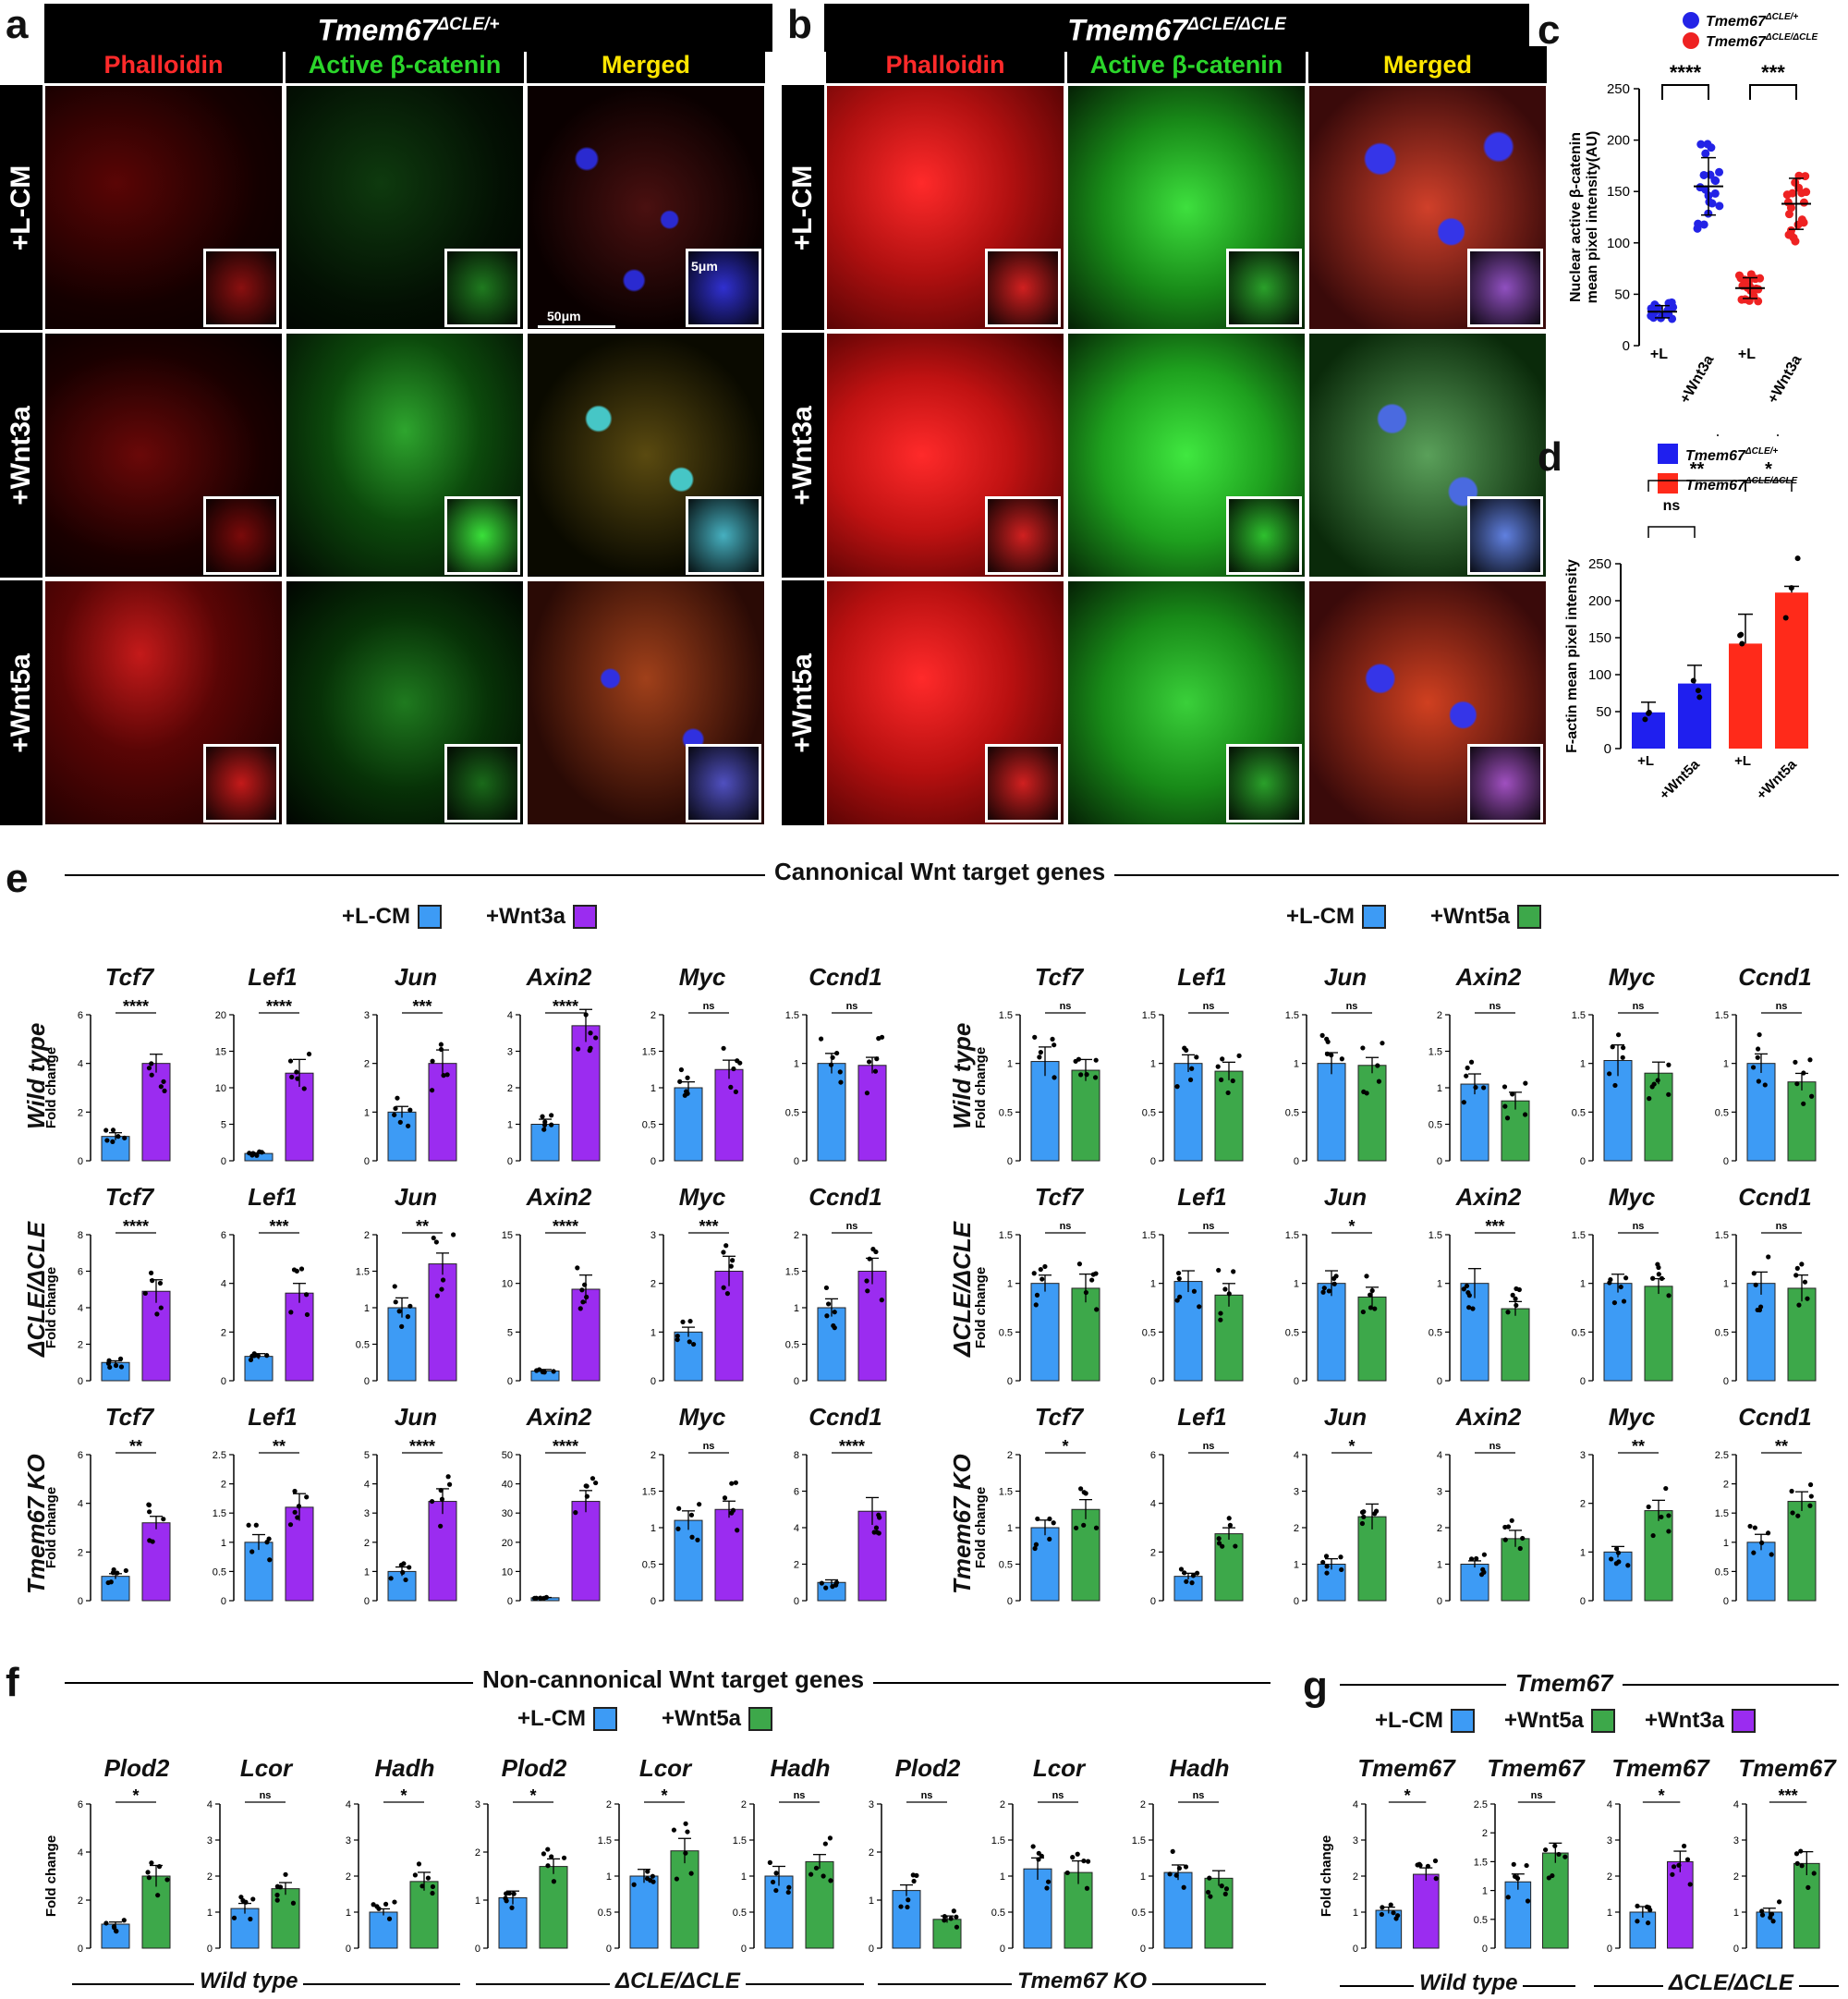 This screenshot has height=1999, width=1848. Describe the element at coordinates (927, 1795) in the screenshot. I see `significance-label: ns` at that location.